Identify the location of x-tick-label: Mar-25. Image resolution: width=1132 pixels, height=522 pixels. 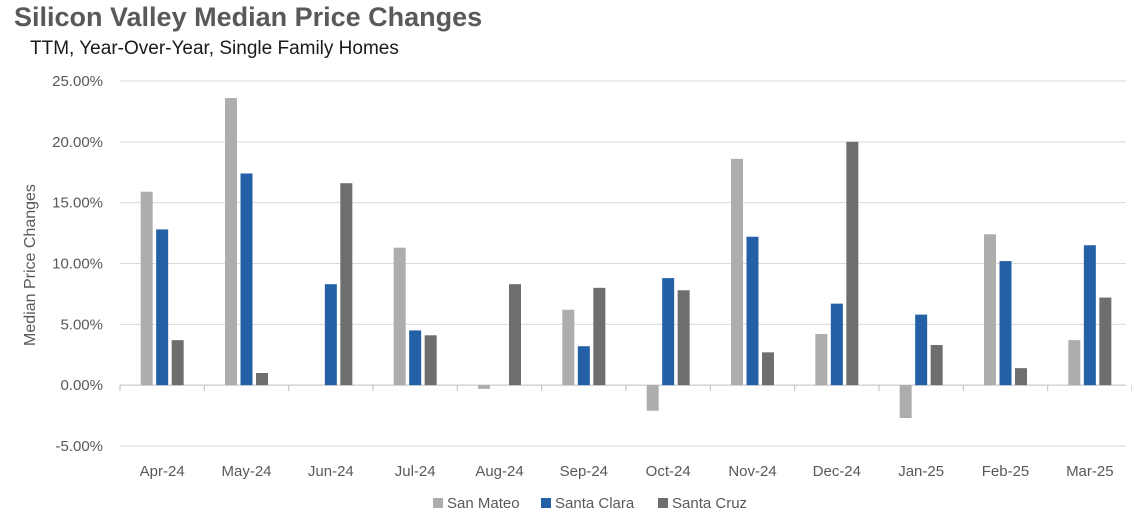
(1090, 471).